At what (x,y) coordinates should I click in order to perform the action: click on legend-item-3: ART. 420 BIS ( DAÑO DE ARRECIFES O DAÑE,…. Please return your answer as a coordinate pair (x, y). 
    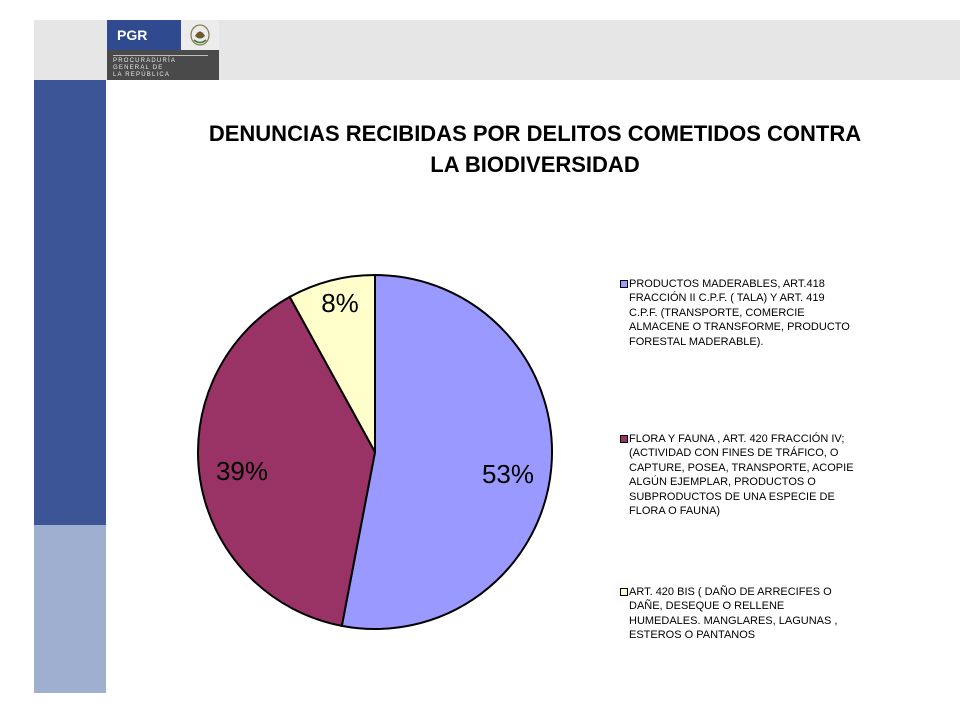
    Looking at the image, I should click on (760, 614).